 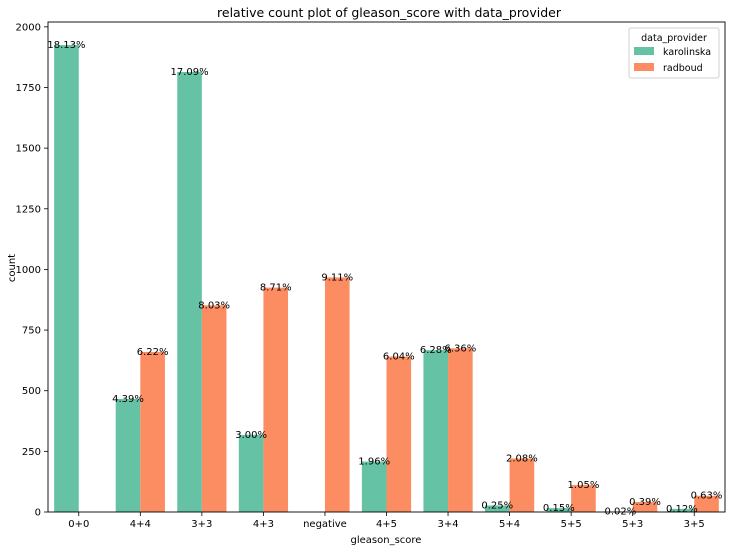 I want to click on x-tick-label: negative, so click(x=325, y=524).